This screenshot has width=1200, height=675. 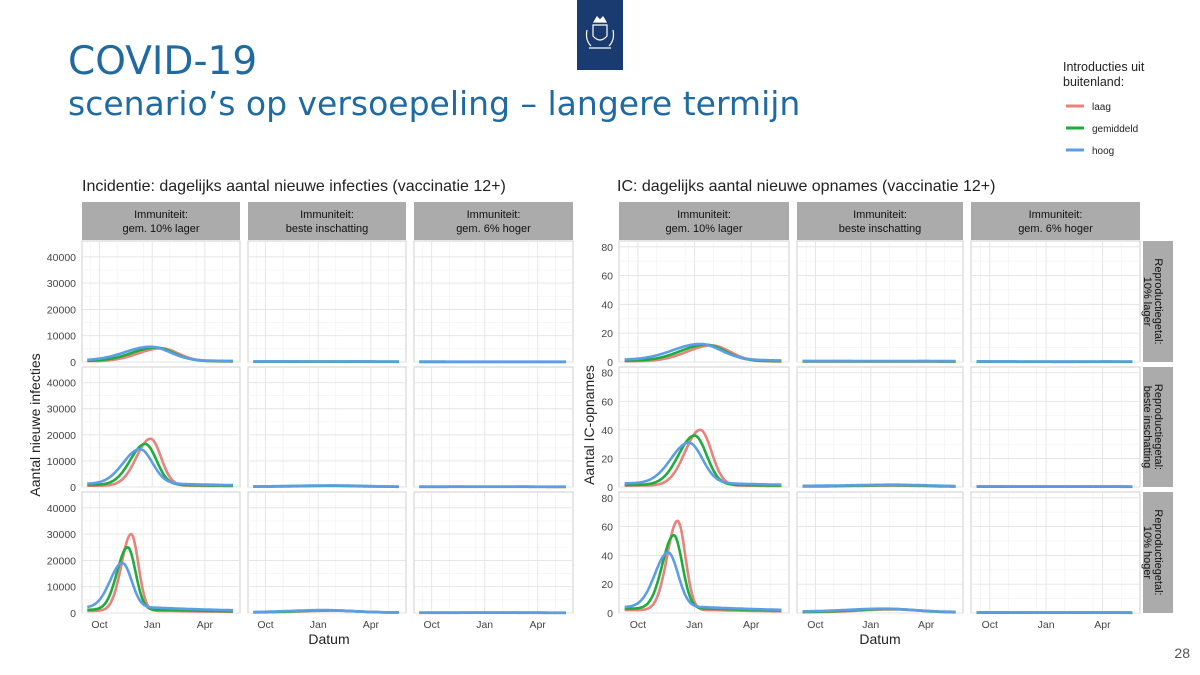 I want to click on panel-r1-c0: 0 10000 20000 30000 40000, so click(x=144, y=430).